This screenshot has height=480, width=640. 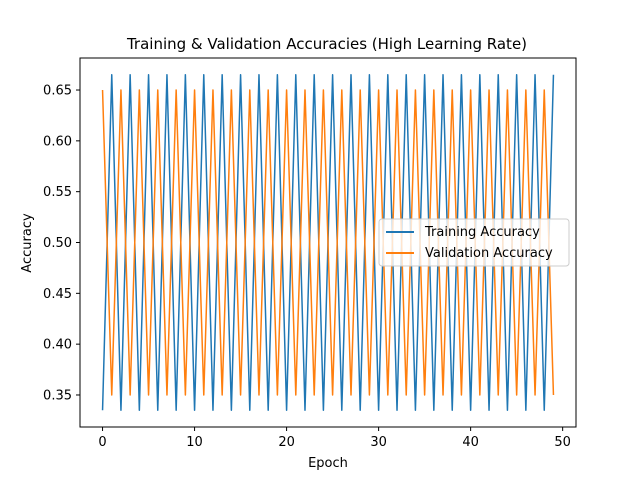 I want to click on y-tick-label: 0.40, so click(x=57, y=345).